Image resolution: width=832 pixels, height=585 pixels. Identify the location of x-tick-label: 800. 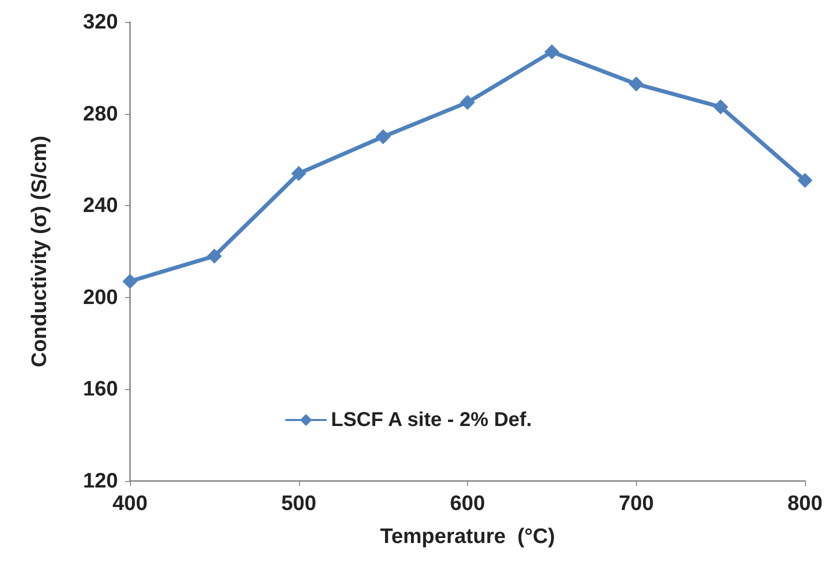
(805, 503).